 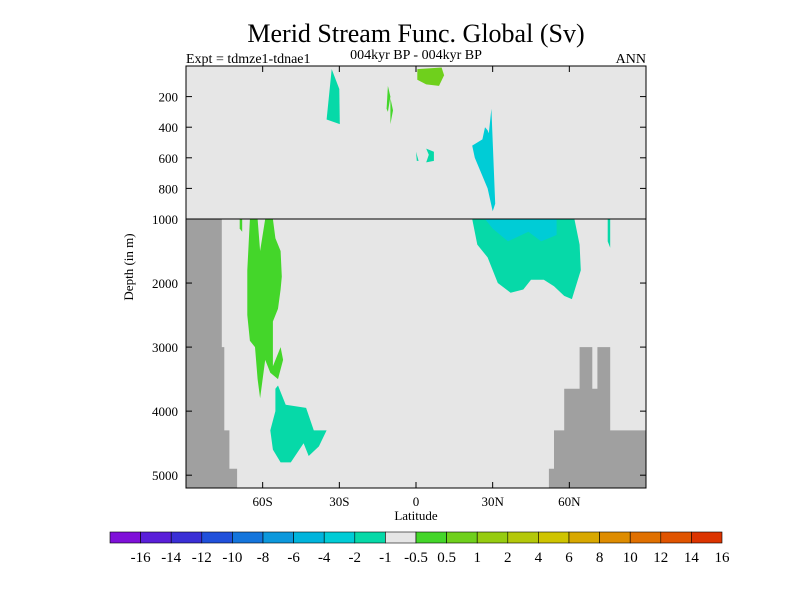 What do you see at coordinates (630, 558) in the screenshot?
I see `colorbar-label: 10` at bounding box center [630, 558].